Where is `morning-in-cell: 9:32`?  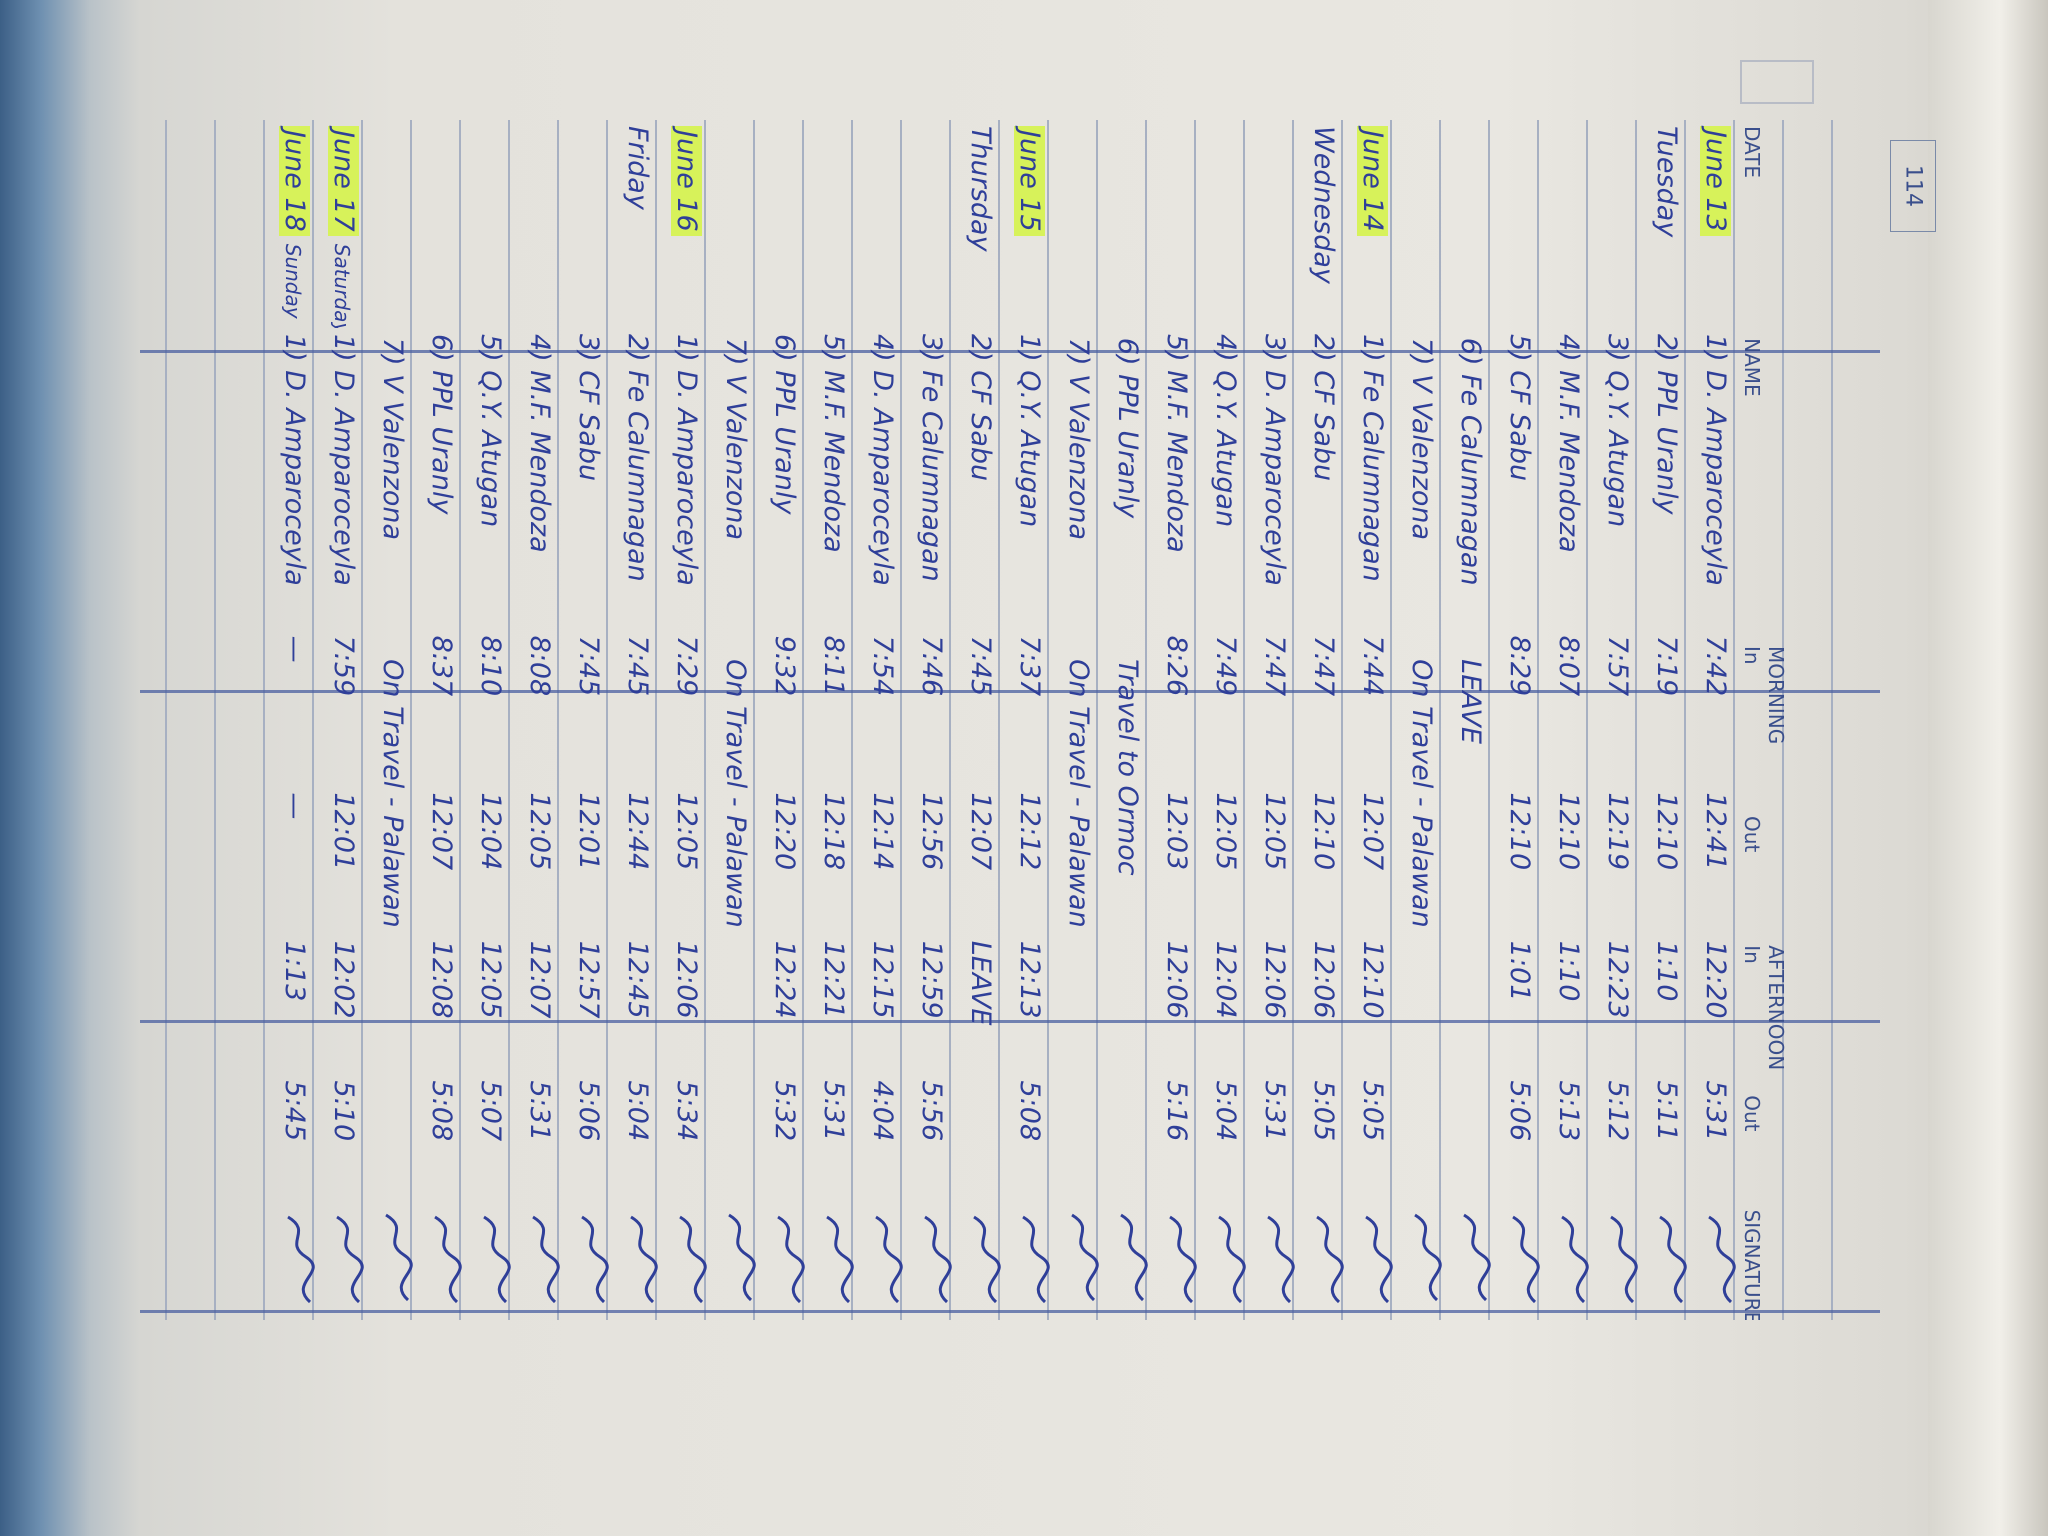 morning-in-cell: 9:32 is located at coordinates (784, 666).